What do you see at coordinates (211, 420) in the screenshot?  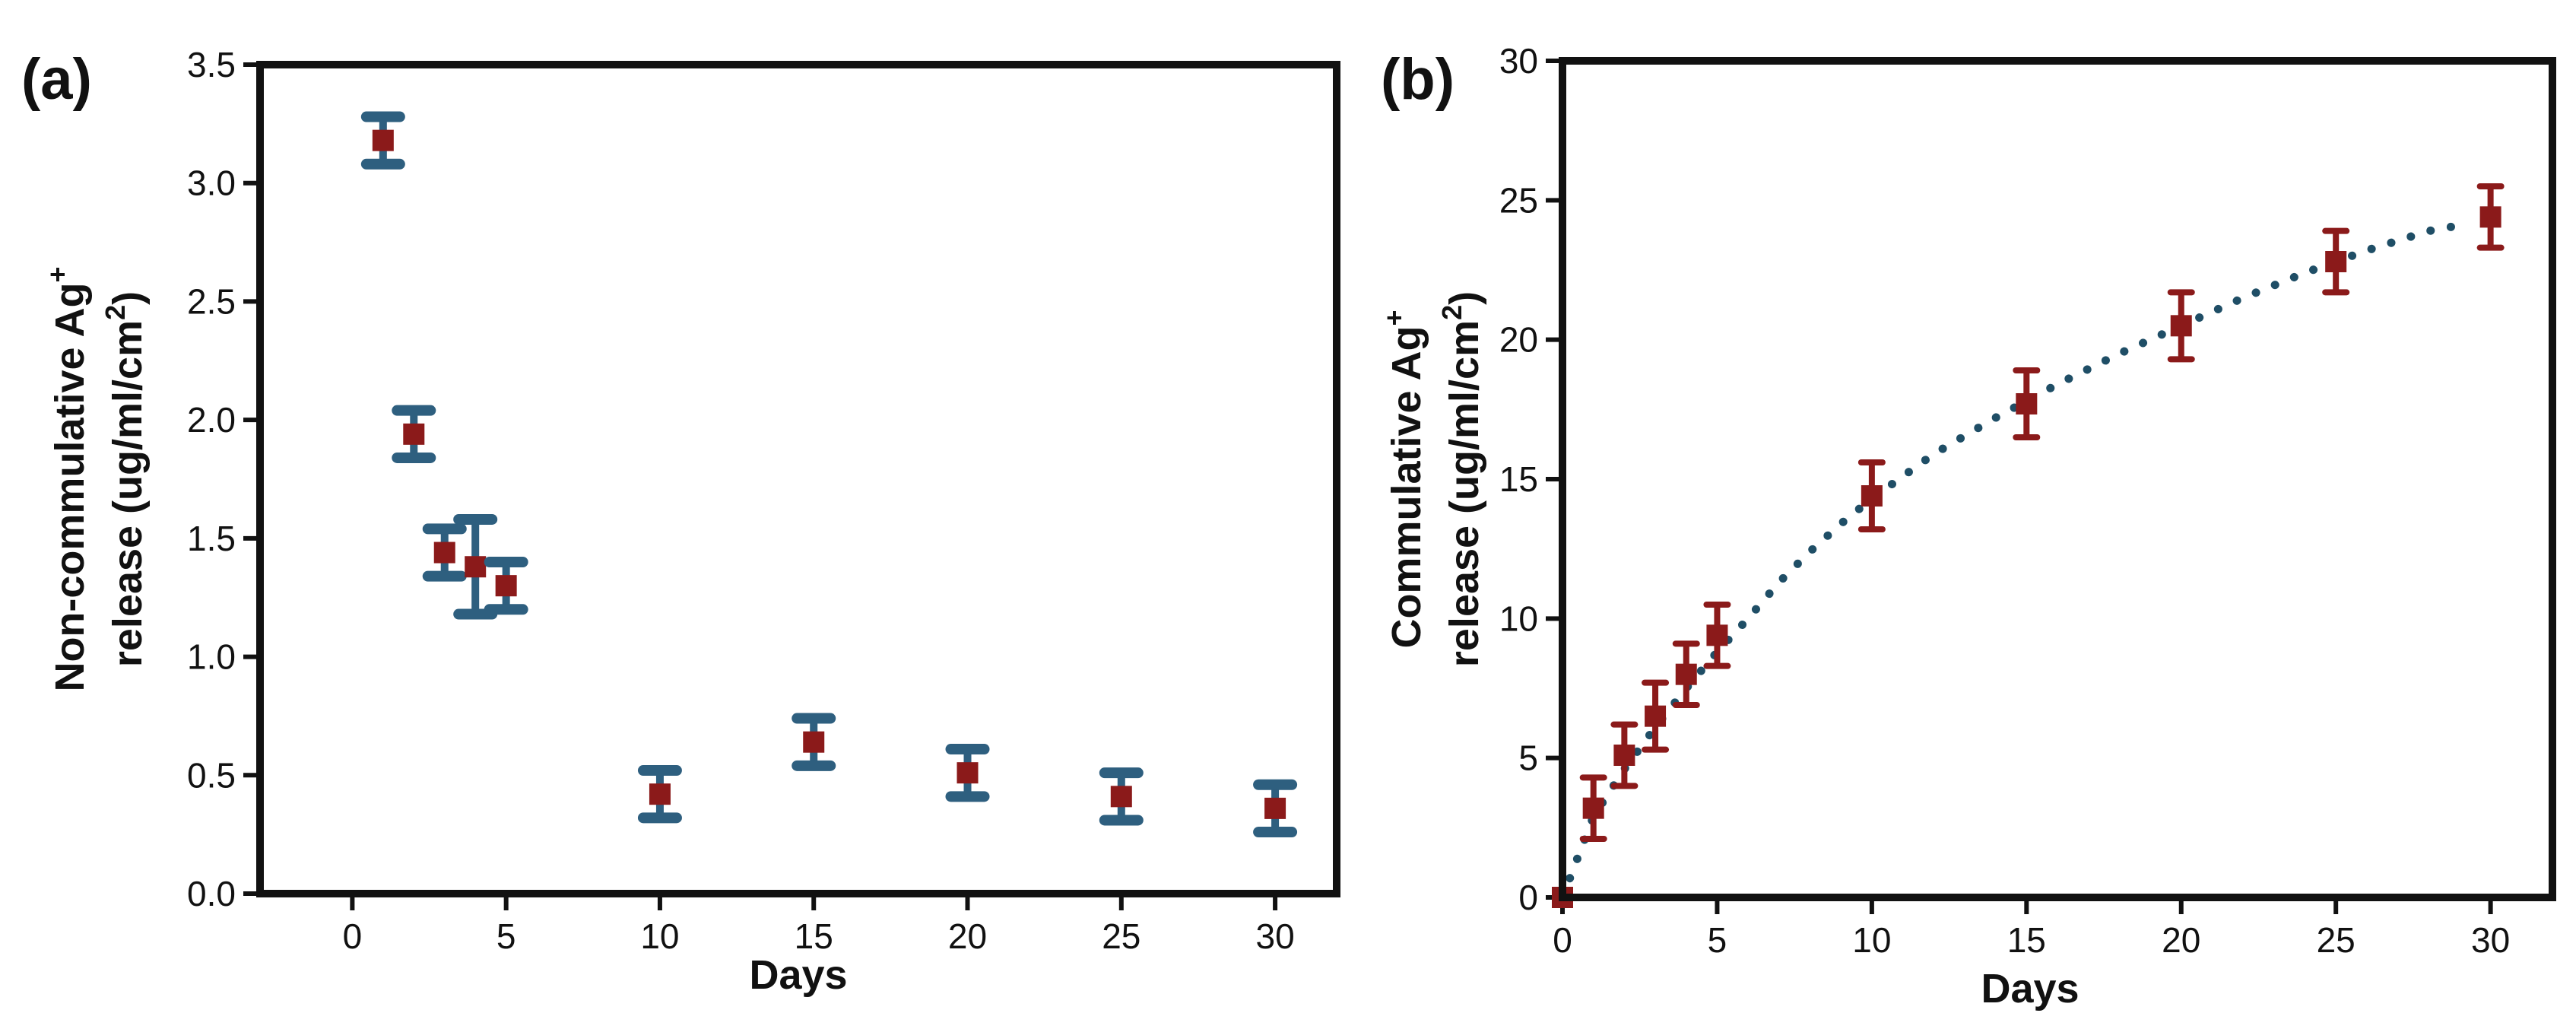 I see `panel-a-ytick-label: 2.0` at bounding box center [211, 420].